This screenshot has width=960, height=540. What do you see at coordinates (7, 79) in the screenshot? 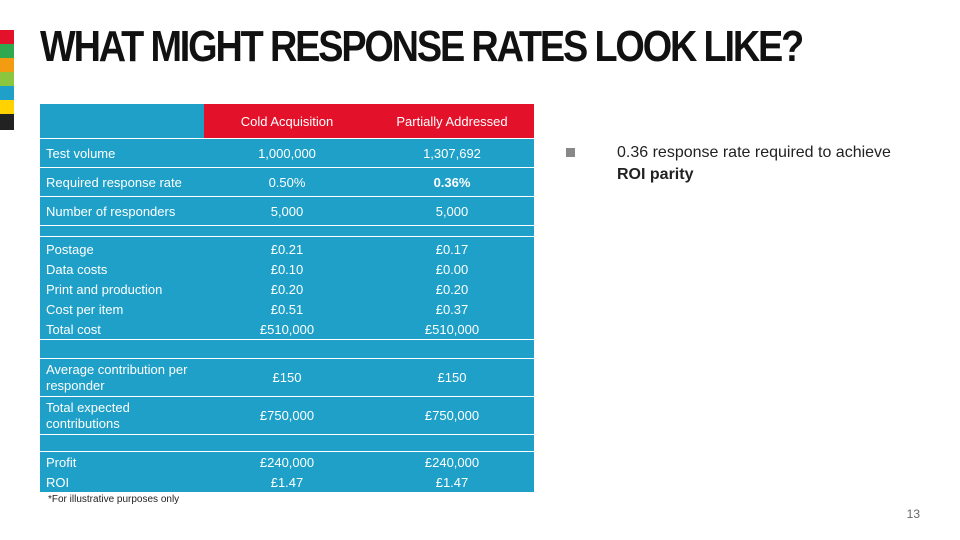
I see `accent-block-lime` at bounding box center [7, 79].